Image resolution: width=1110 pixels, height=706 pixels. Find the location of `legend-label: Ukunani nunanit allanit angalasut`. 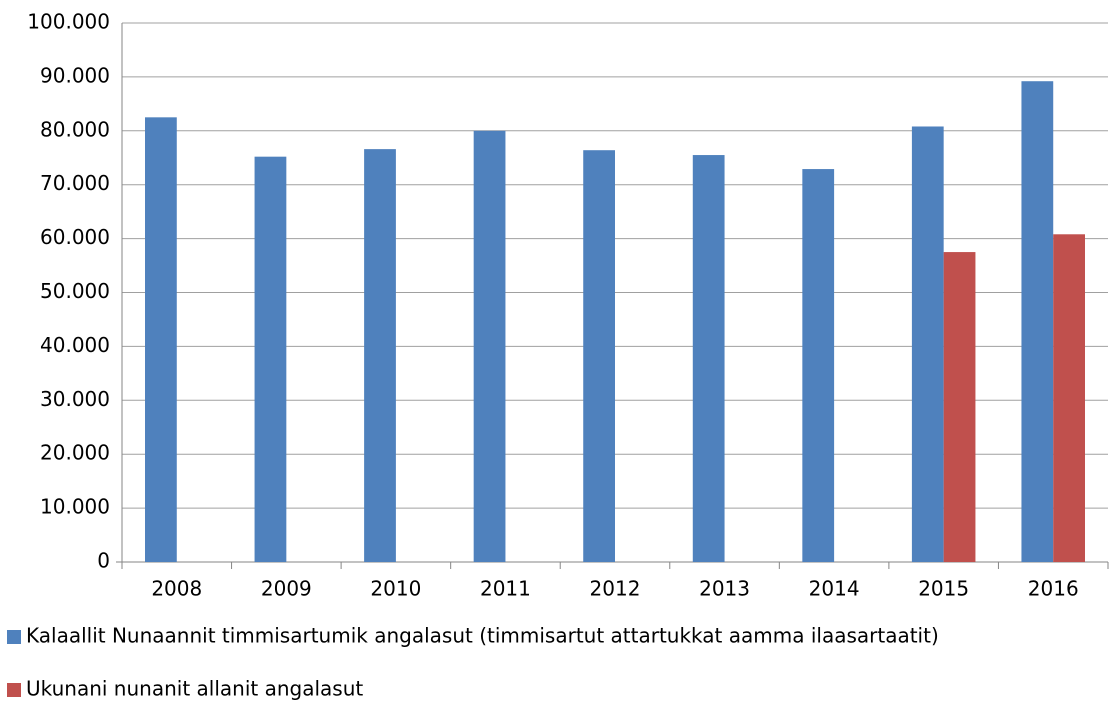

legend-label: Ukunani nunanit allanit angalasut is located at coordinates (194, 689).